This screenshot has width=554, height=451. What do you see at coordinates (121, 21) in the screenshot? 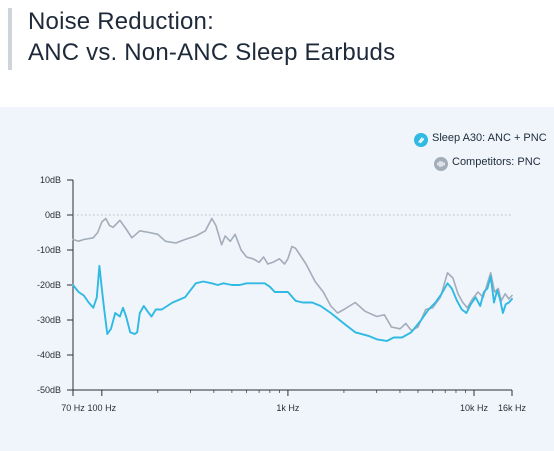
I see `chart-title-line-1: Noise Reduction:` at bounding box center [121, 21].